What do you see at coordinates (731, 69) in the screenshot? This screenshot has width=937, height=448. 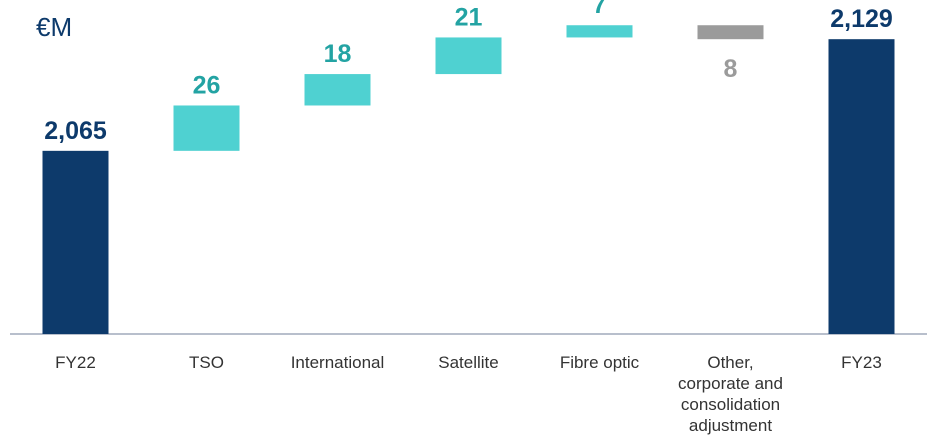 I see `data-label-5: 8` at bounding box center [731, 69].